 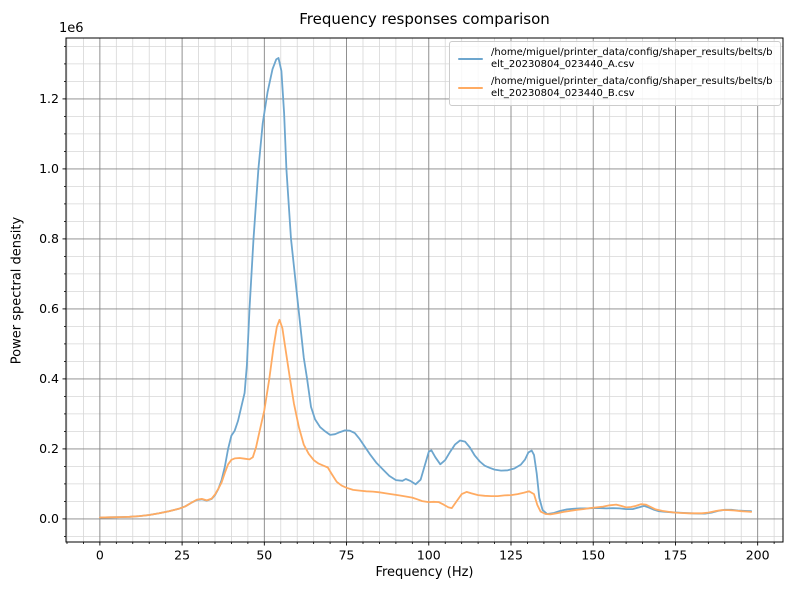 What do you see at coordinates (470, 59) in the screenshot?
I see `series-a-line-swatch` at bounding box center [470, 59].